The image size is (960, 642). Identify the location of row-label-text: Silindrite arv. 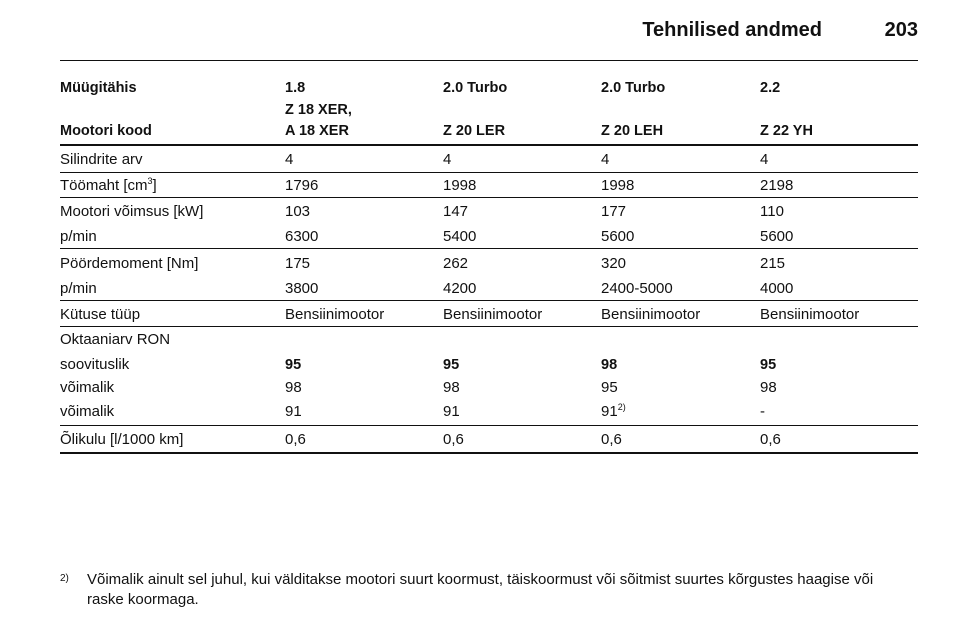
(101, 159).